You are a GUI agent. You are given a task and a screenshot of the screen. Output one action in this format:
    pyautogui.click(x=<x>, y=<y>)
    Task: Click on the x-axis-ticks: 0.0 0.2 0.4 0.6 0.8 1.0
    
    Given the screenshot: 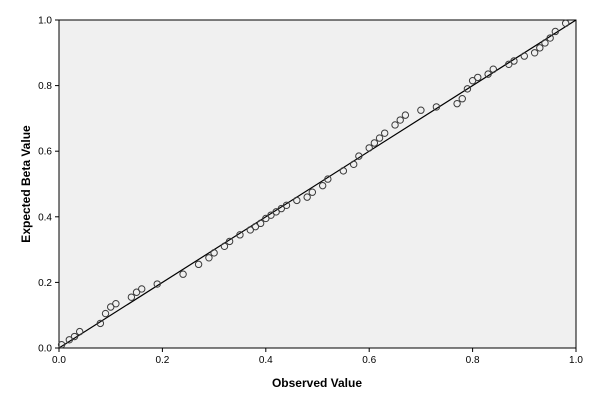 What is the action you would take?
    pyautogui.click(x=317, y=357)
    